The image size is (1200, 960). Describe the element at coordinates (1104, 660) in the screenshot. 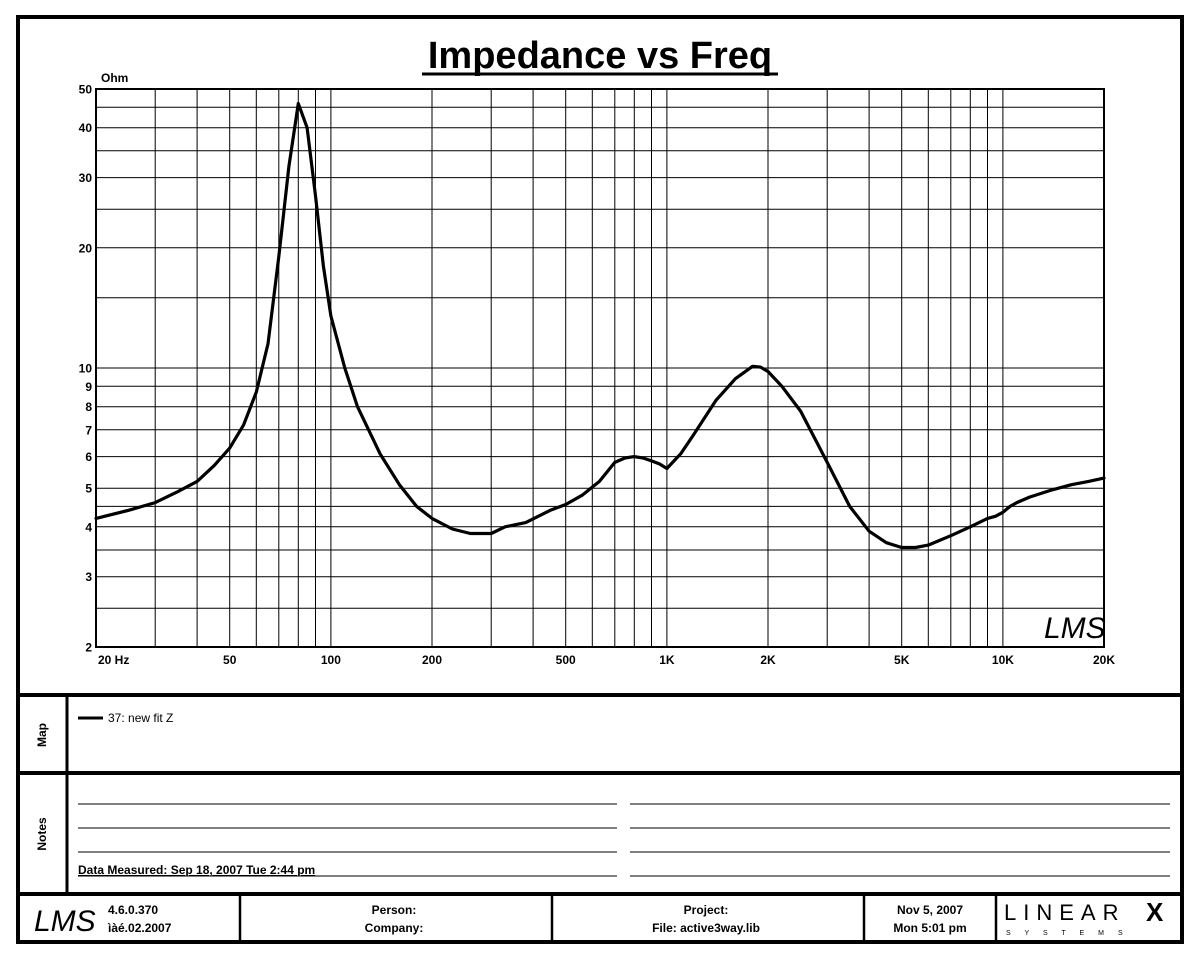

I see `x-tick-label: 20K` at that location.